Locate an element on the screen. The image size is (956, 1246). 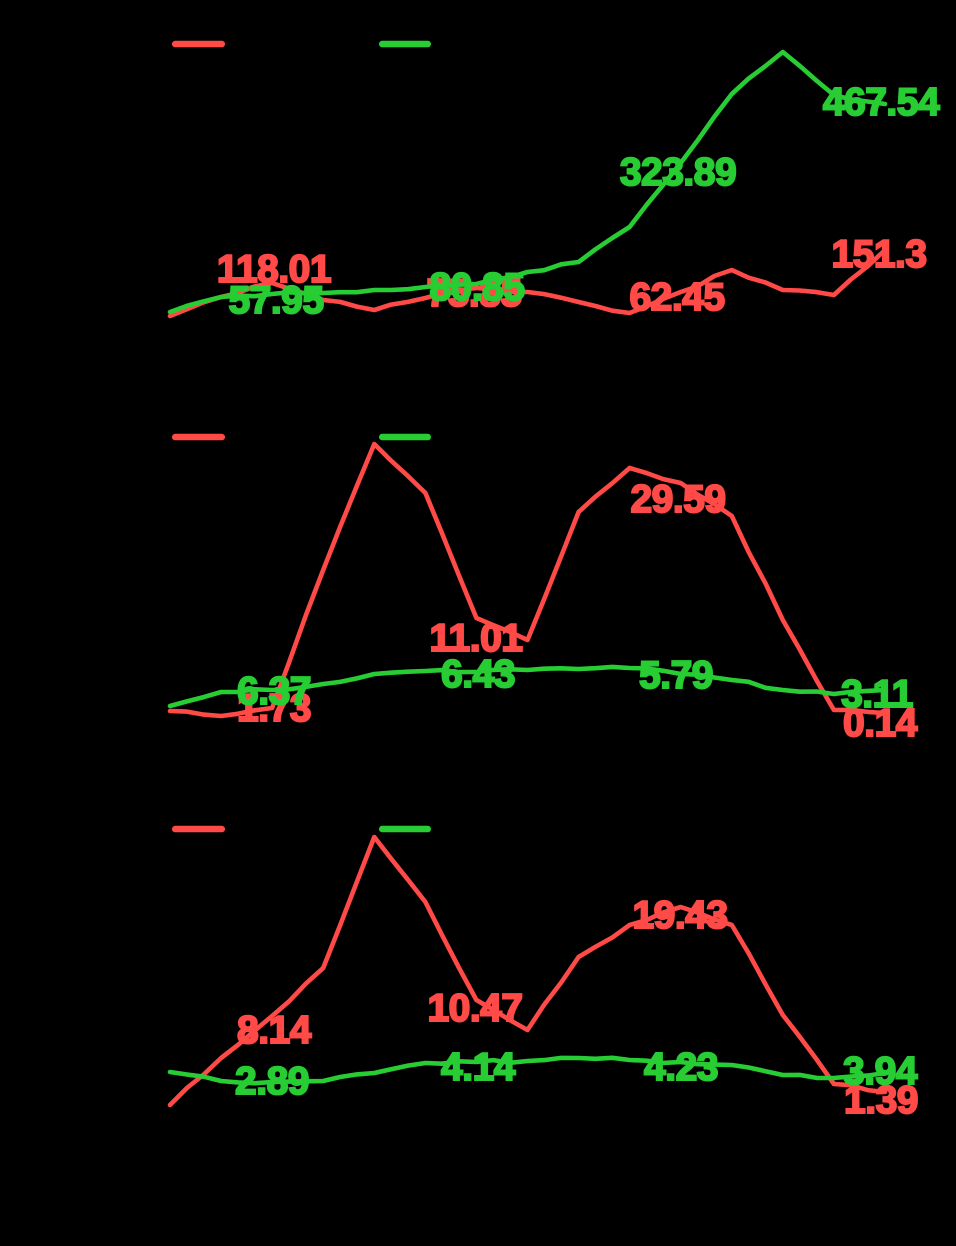
svg-text: 29.59 is located at coordinates (677, 499).